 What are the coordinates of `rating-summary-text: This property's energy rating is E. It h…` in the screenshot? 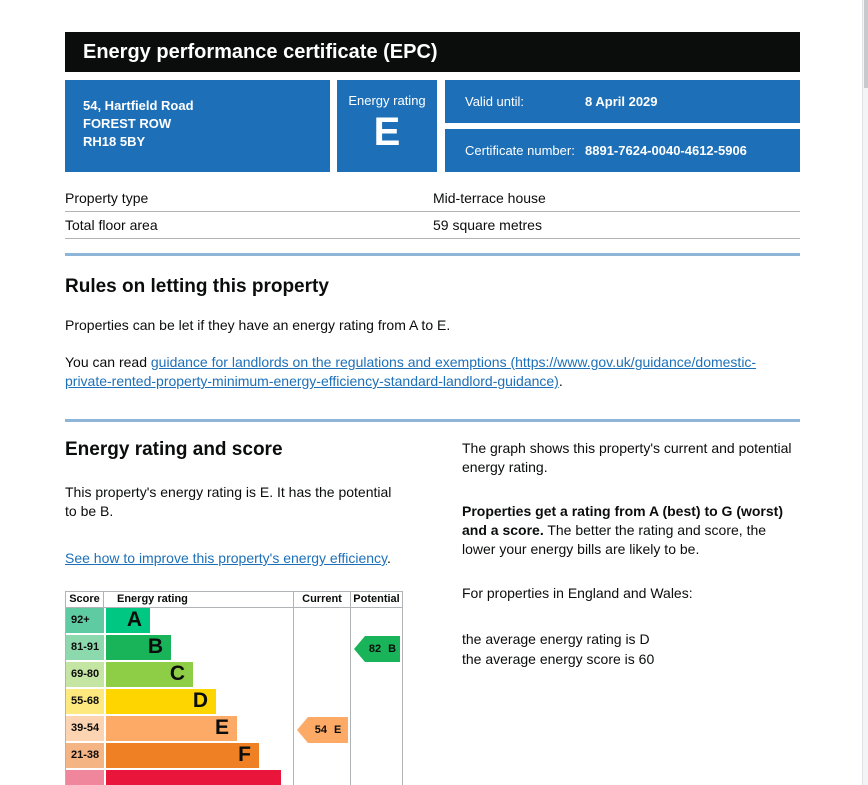 It's located at (228, 501).